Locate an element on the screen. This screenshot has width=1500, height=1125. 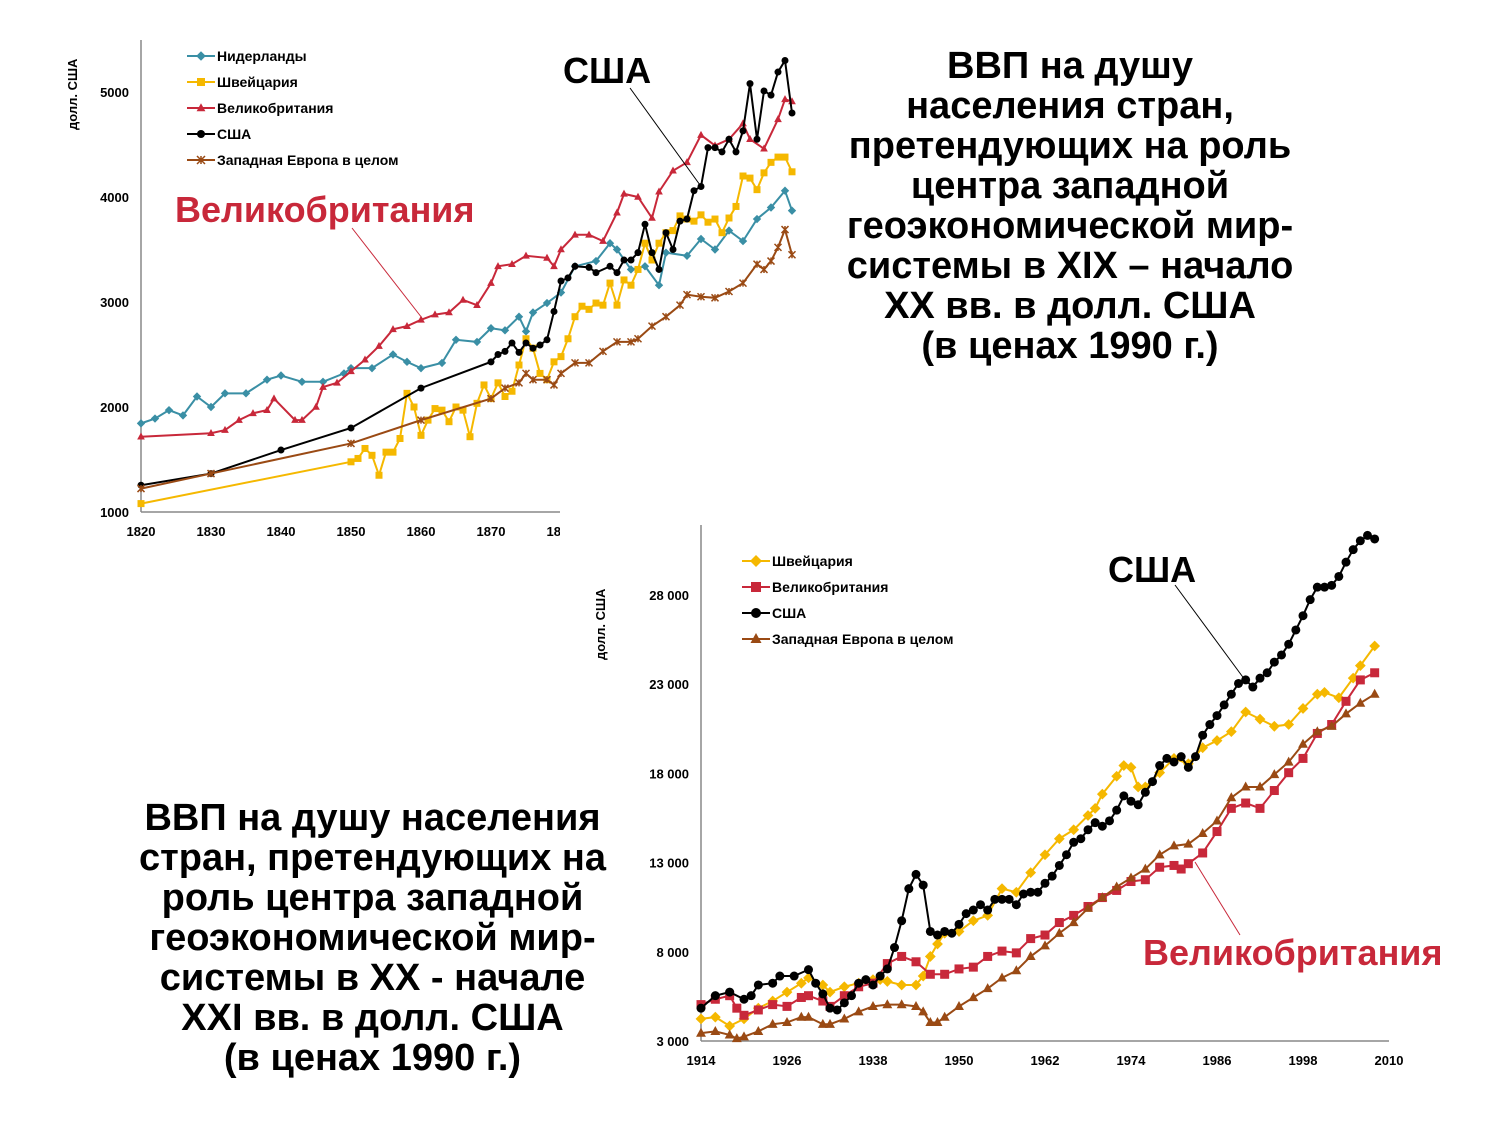
x-tick-label: 1926 is located at coordinates (787, 1060).